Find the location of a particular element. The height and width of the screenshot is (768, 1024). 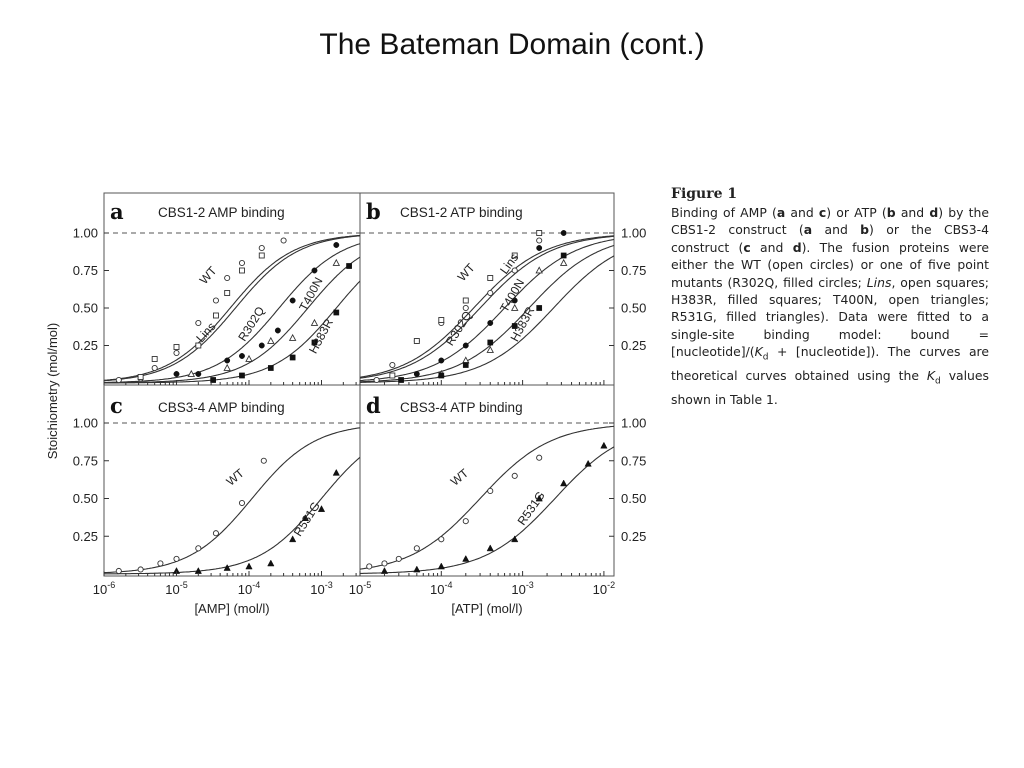

curve-label-r531g: R531G is located at coordinates (307, 519).